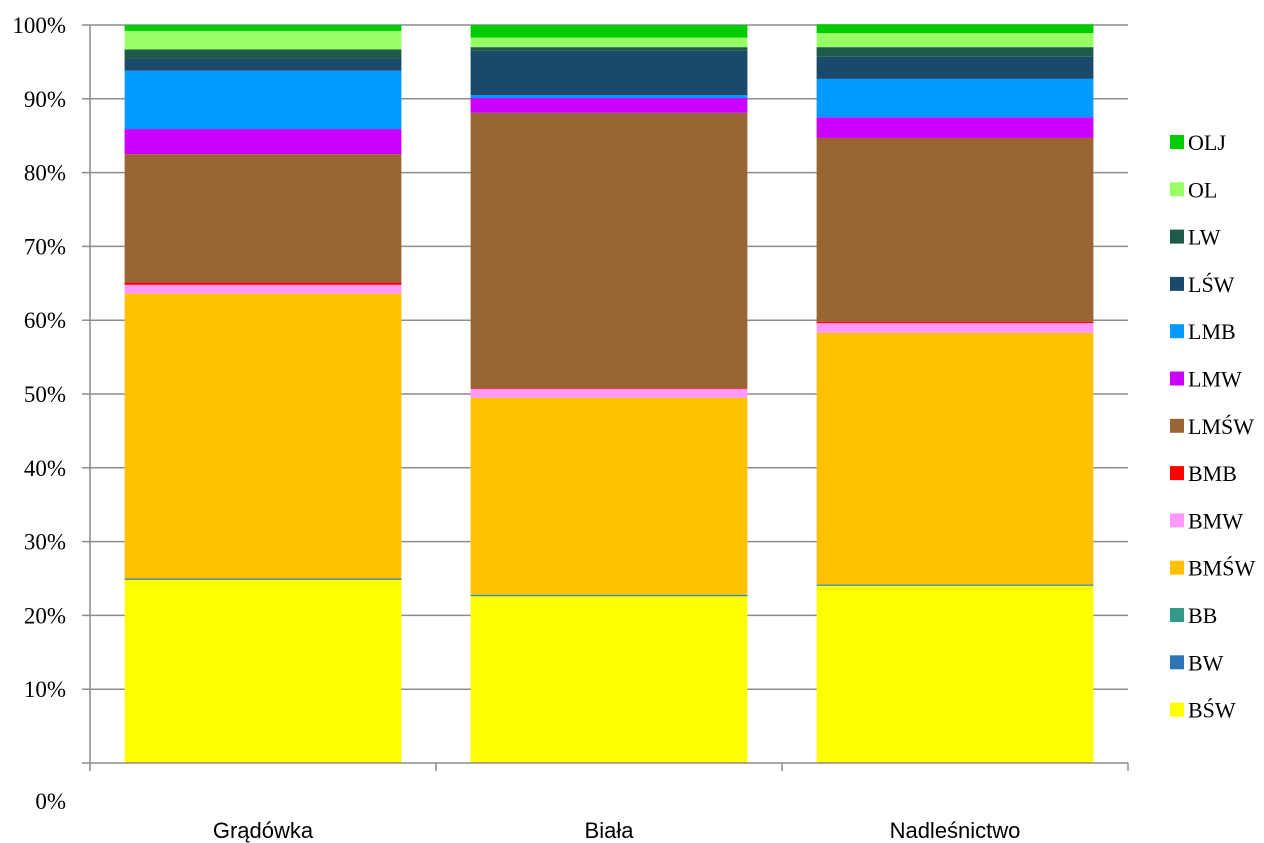 The width and height of the screenshot is (1264, 843). Describe the element at coordinates (45, 320) in the screenshot. I see `y-tick-label: 60%` at that location.